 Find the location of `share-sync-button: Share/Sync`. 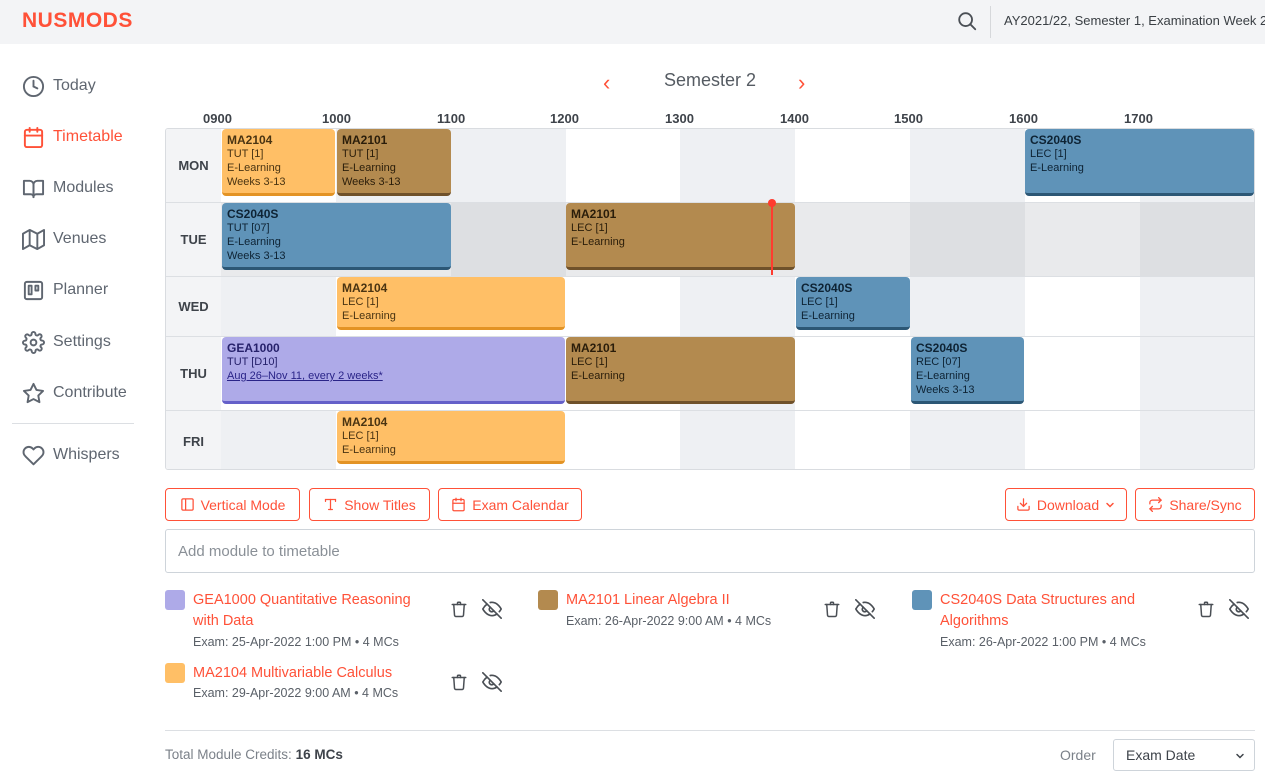

share-sync-button: Share/Sync is located at coordinates (1195, 504).